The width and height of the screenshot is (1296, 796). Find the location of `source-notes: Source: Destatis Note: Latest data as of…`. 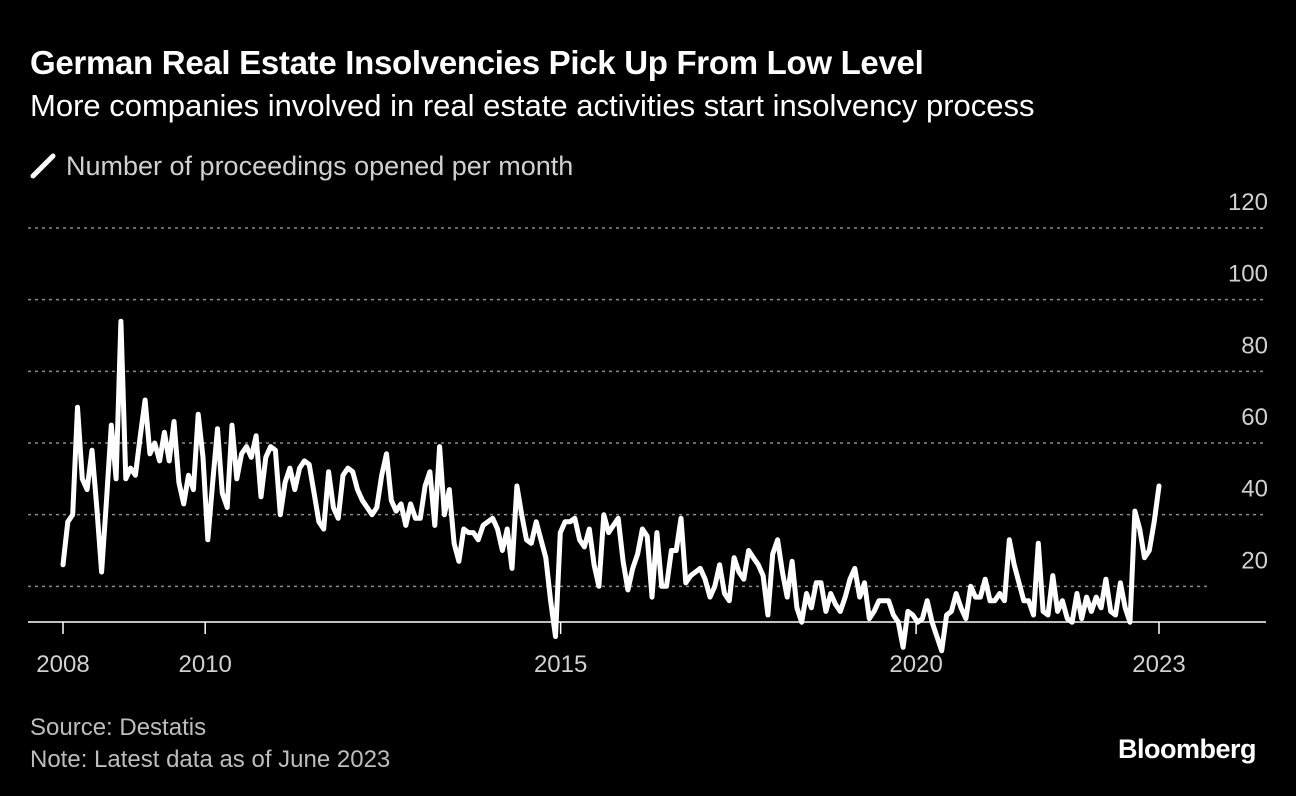

source-notes: Source: Destatis Note: Latest data as of… is located at coordinates (210, 744).